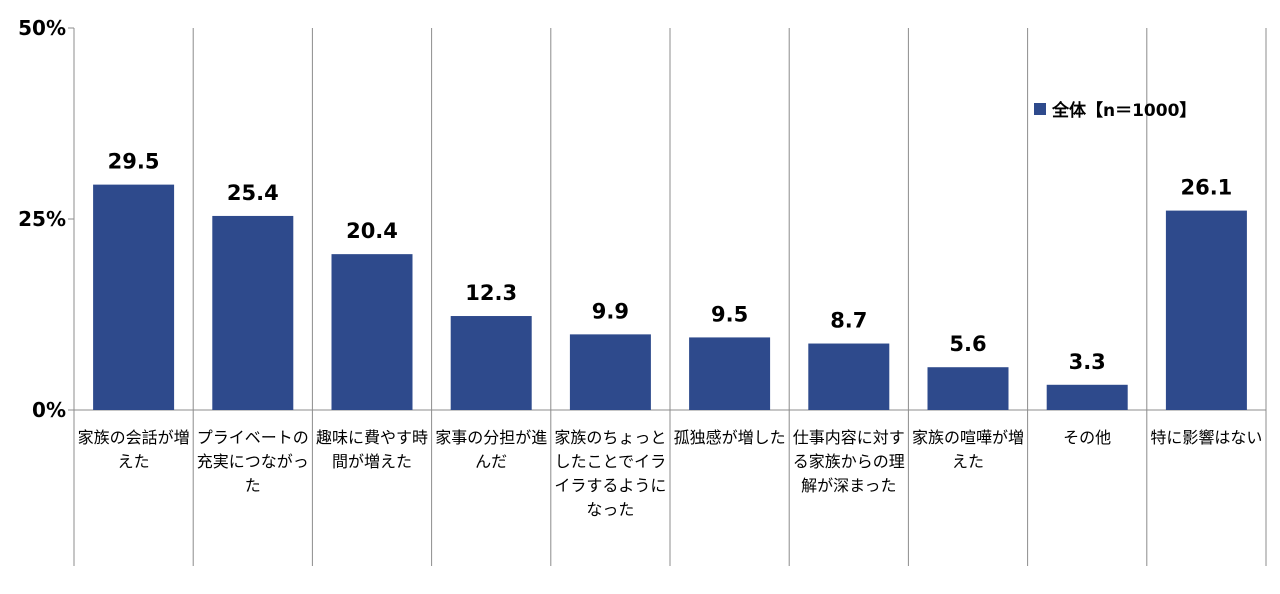 This screenshot has width=1280, height=594. I want to click on data-label: 9.9, so click(610, 311).